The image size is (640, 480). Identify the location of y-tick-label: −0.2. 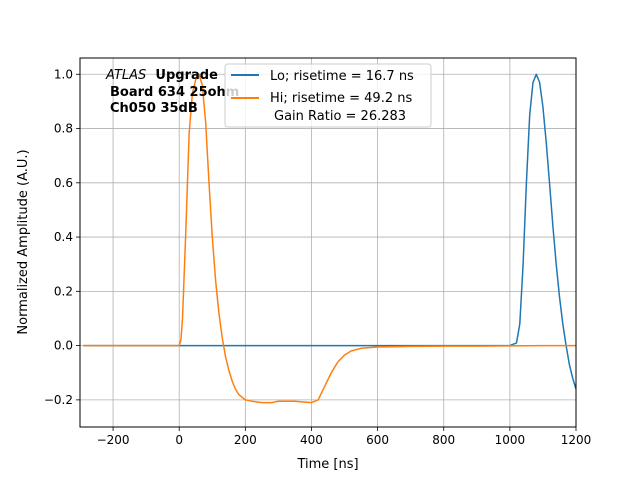
(58, 400).